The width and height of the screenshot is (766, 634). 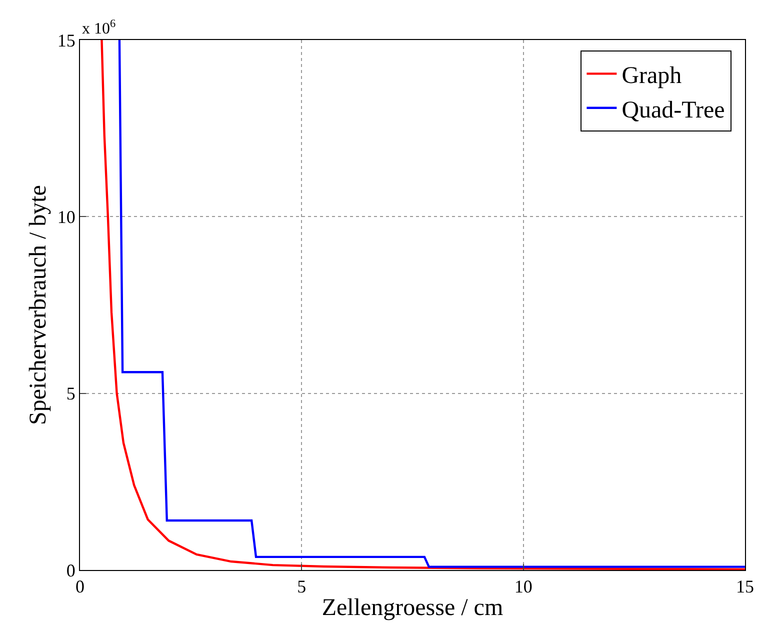 I want to click on x-tick-label: 15, so click(x=745, y=586).